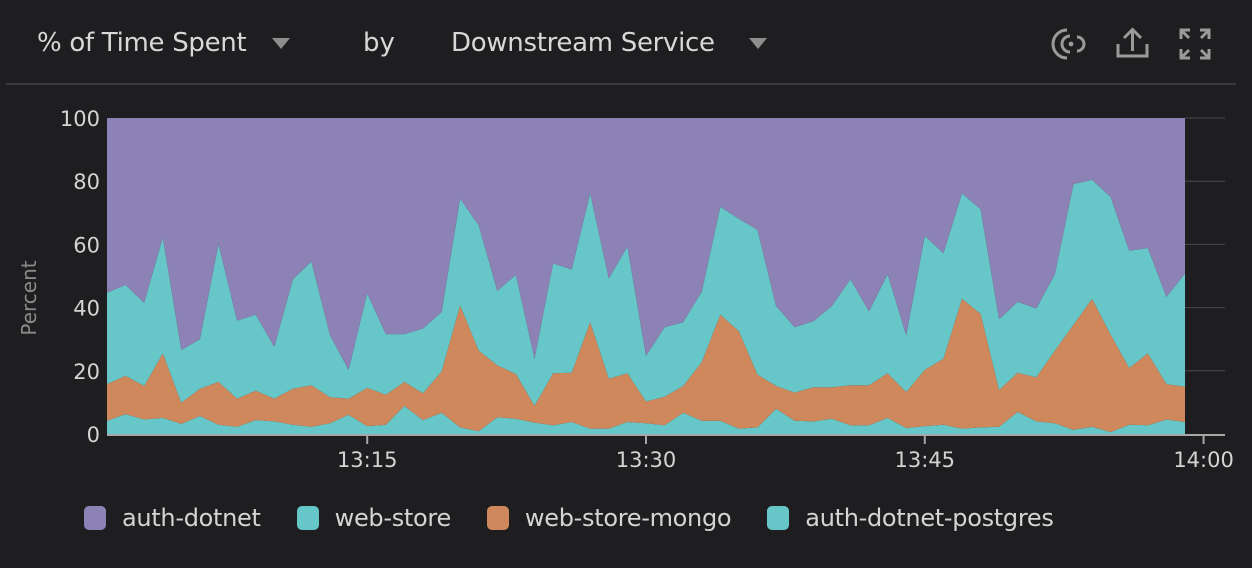 Image resolution: width=1252 pixels, height=568 pixels. Describe the element at coordinates (86, 309) in the screenshot. I see `y-tick-label: 40` at that location.